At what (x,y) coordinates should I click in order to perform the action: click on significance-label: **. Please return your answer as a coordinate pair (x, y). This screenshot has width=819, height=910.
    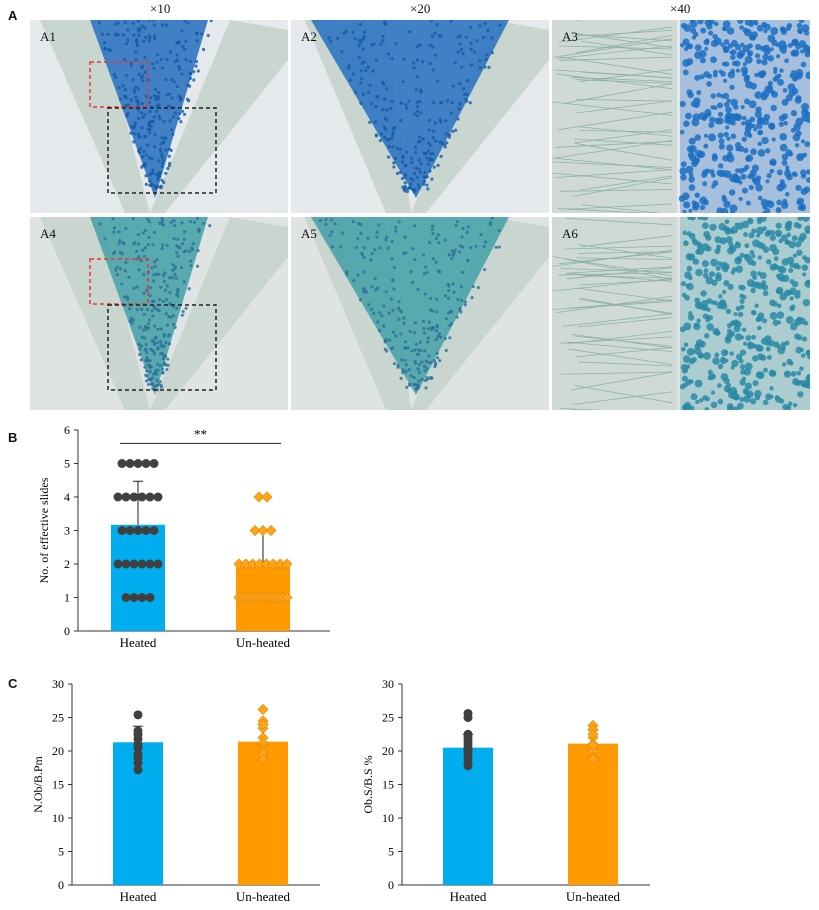
    Looking at the image, I should click on (200, 433).